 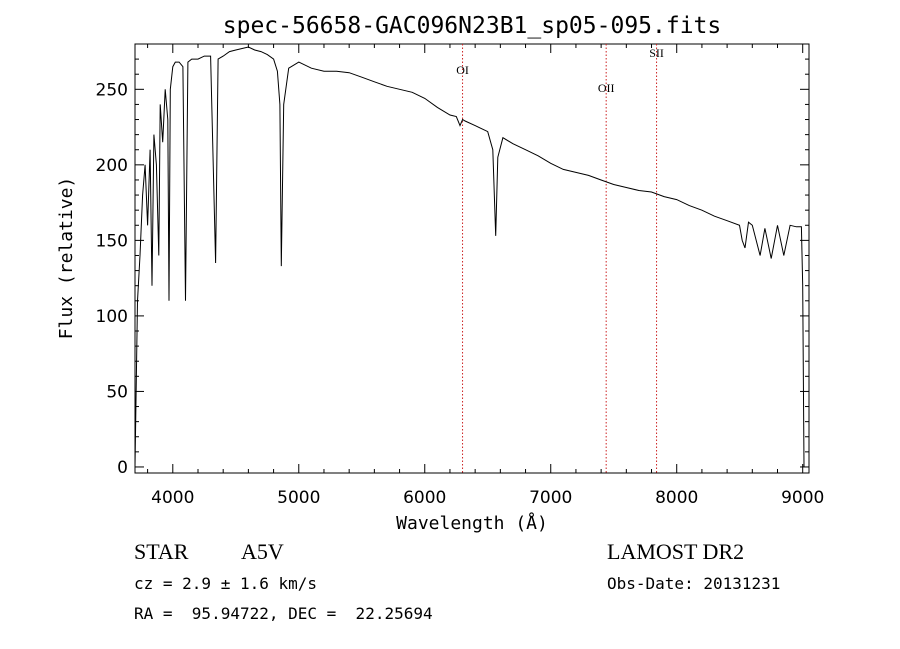 What do you see at coordinates (656, 53) in the screenshot?
I see `marker-label-sii: SII` at bounding box center [656, 53].